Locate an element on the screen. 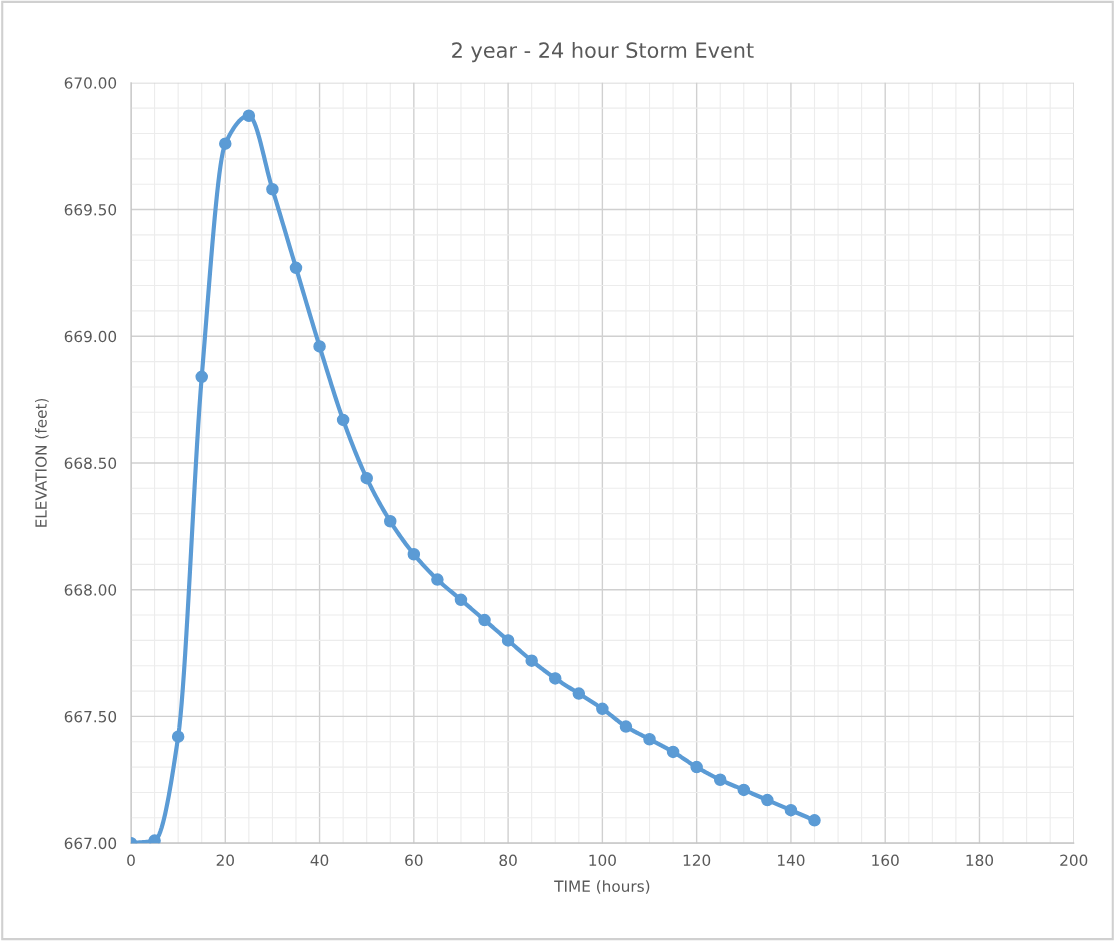 Image resolution: width=1115 pixels, height=941 pixels. x-tick-label: 0 is located at coordinates (131, 860).